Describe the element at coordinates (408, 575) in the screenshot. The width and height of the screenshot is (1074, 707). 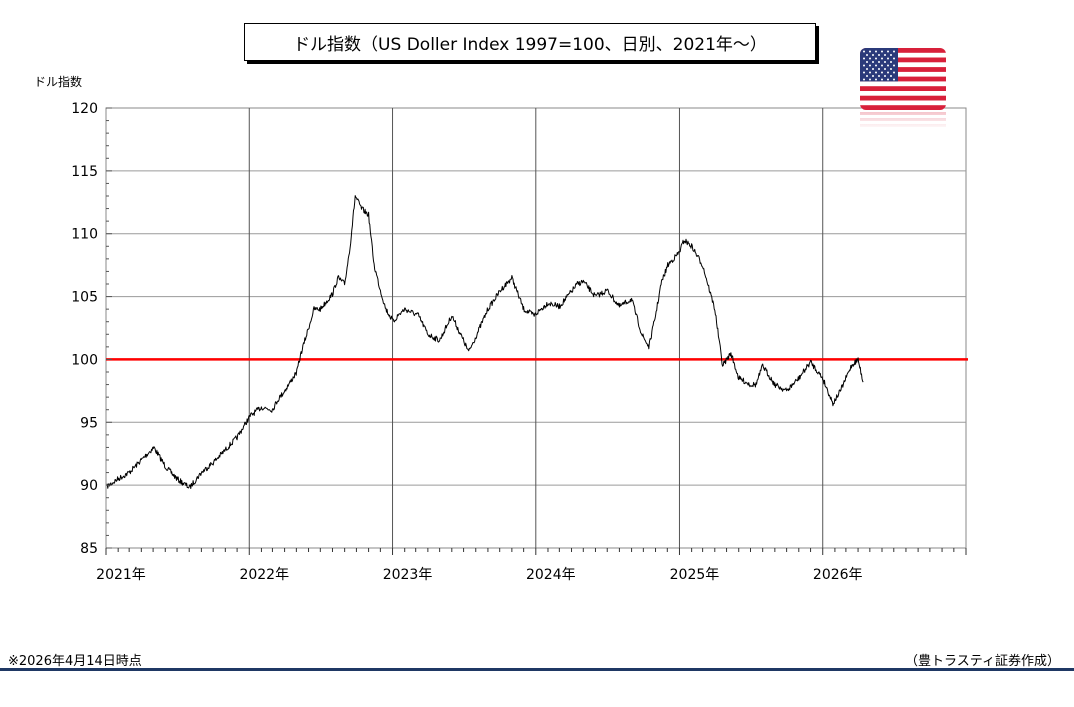
I see `x-tick-label: 2023年` at that location.